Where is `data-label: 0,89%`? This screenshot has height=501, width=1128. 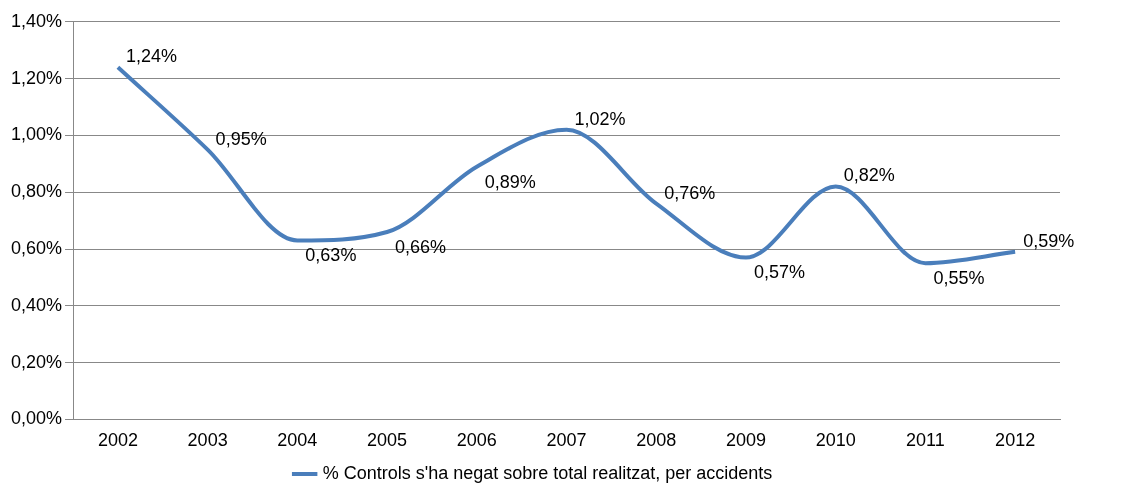 data-label: 0,89% is located at coordinates (510, 181).